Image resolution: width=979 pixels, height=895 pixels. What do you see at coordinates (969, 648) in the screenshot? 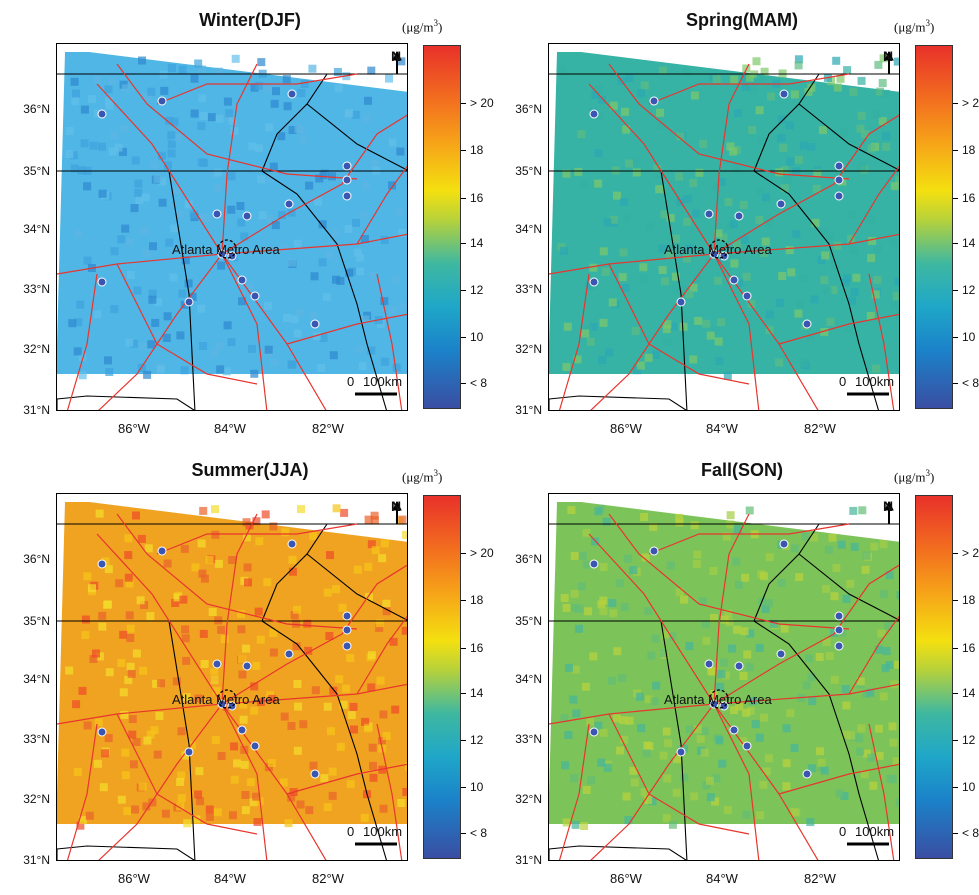
I see `colorbar-tick-label: 16` at bounding box center [969, 648].